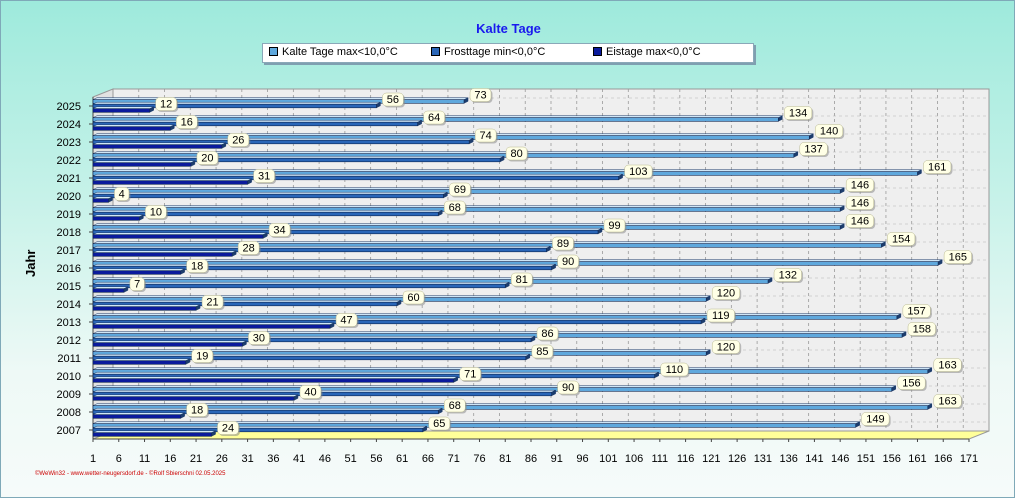 Image resolution: width=1015 pixels, height=498 pixels. What do you see at coordinates (653, 52) in the screenshot?
I see `legend-label-eis: Eistage max<0,0°C` at bounding box center [653, 52].